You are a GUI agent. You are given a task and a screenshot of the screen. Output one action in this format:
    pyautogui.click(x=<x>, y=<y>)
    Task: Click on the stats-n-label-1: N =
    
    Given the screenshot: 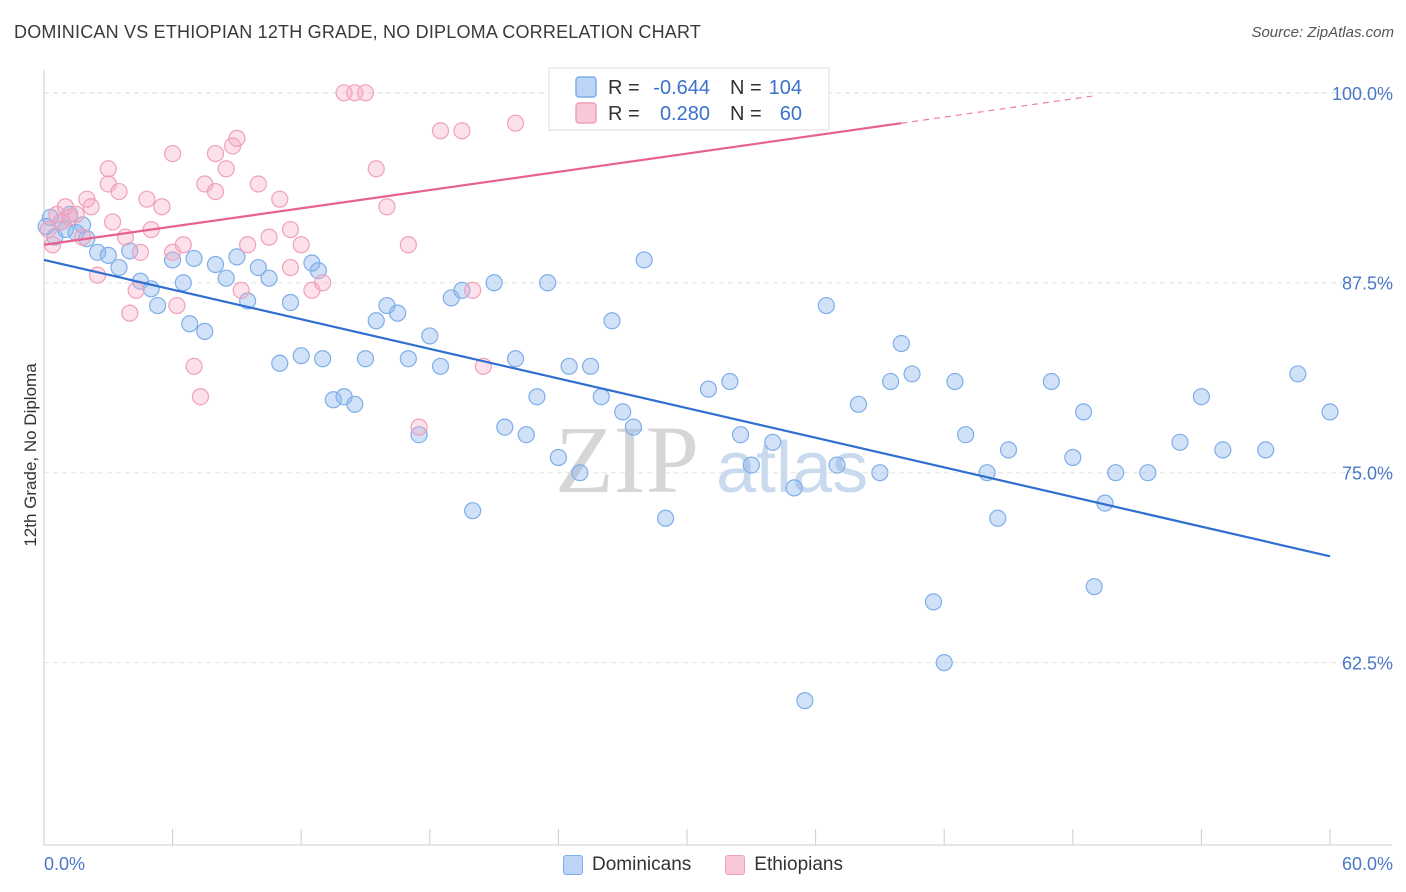 What is the action you would take?
    pyautogui.click(x=746, y=88)
    